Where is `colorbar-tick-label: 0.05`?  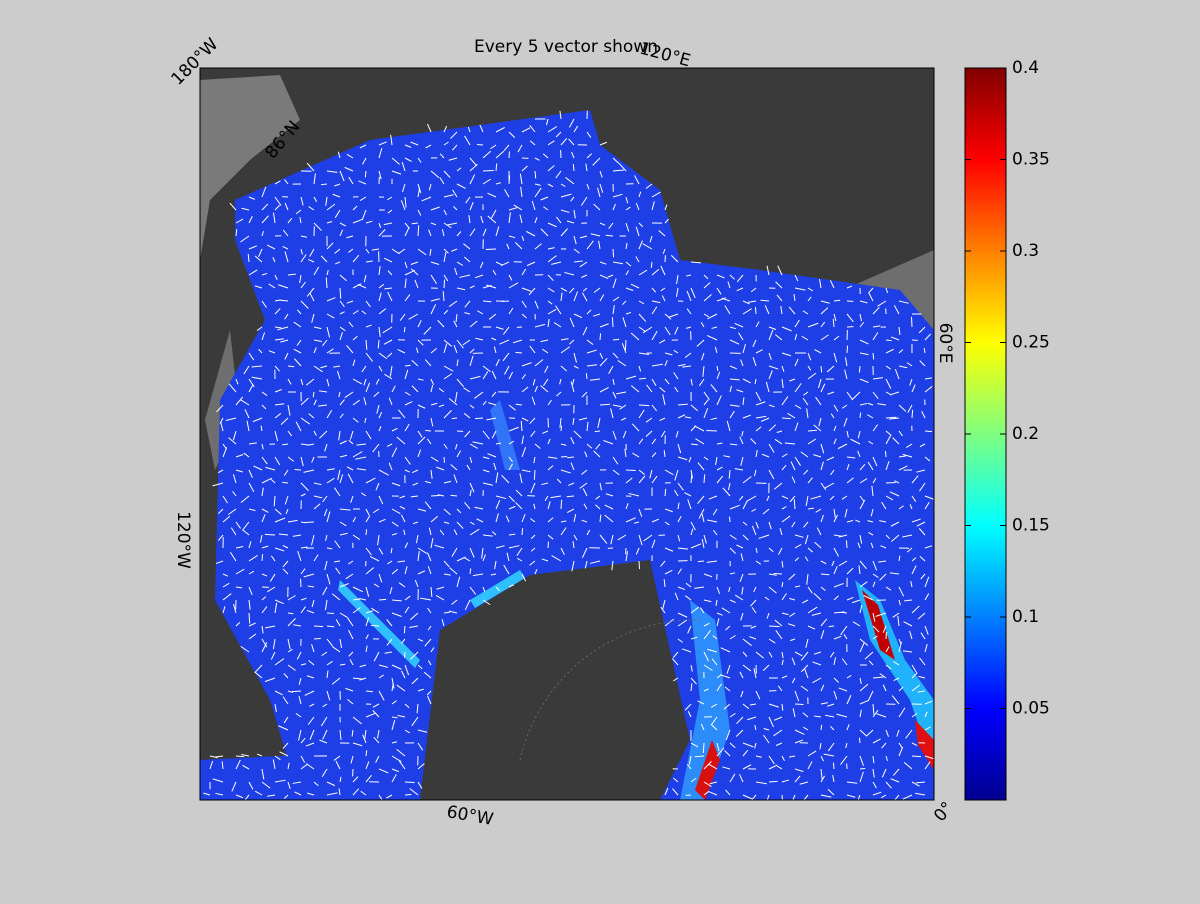 colorbar-tick-label: 0.05 is located at coordinates (1031, 709).